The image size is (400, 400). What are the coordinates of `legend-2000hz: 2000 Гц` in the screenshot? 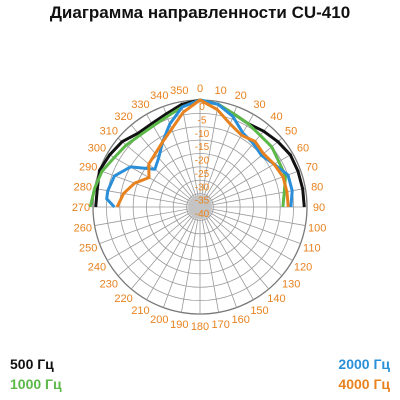 It's located at (364, 364).